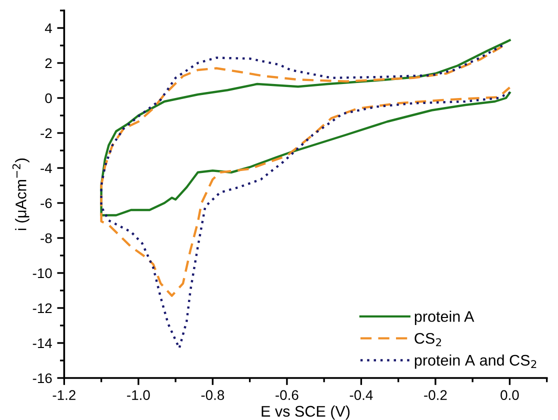 Image resolution: width=558 pixels, height=420 pixels. Describe the element at coordinates (42, 378) in the screenshot. I see `y-tick-label: -16` at that location.